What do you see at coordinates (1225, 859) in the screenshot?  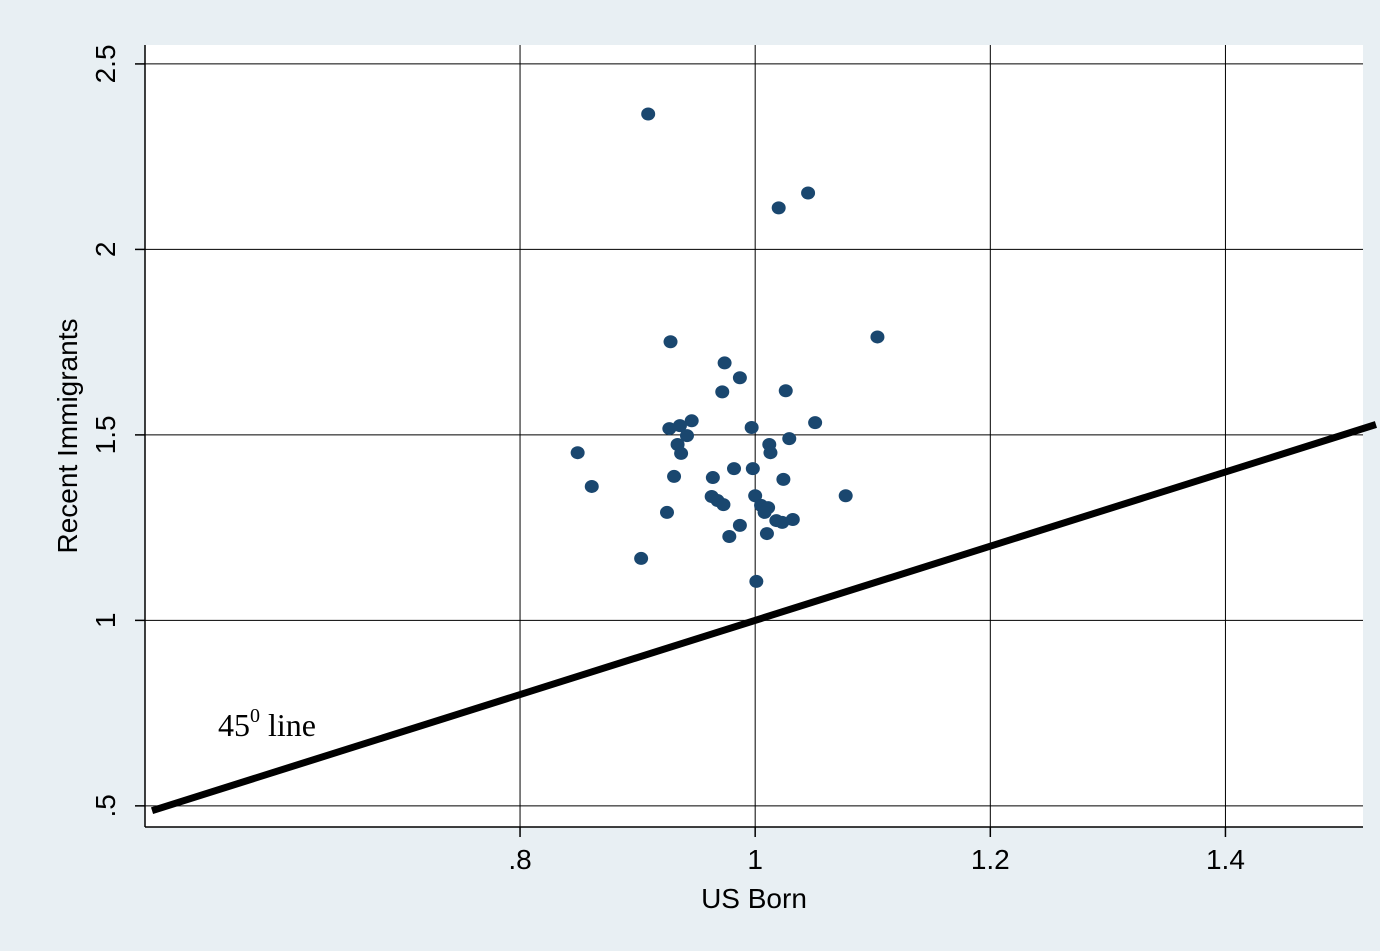 I see `x-tick-label: 1.4` at bounding box center [1225, 859].